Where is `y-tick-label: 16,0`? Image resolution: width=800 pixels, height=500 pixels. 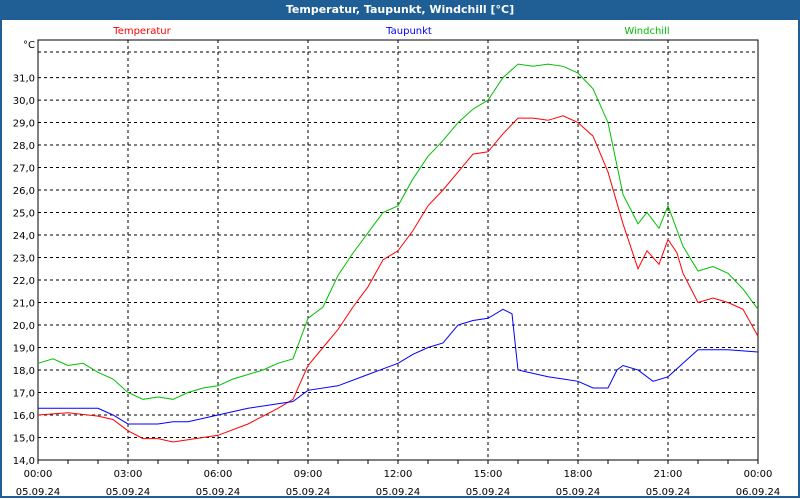
y-tick-label: 16,0 is located at coordinates (24, 416).